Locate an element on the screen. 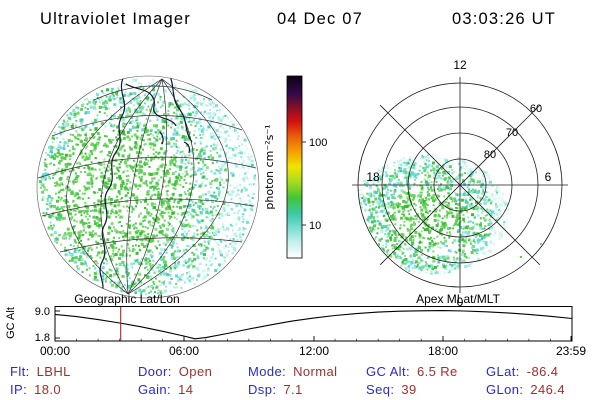 Image resolution: width=600 pixels, height=400 pixels. altitude-curve is located at coordinates (313, 325).